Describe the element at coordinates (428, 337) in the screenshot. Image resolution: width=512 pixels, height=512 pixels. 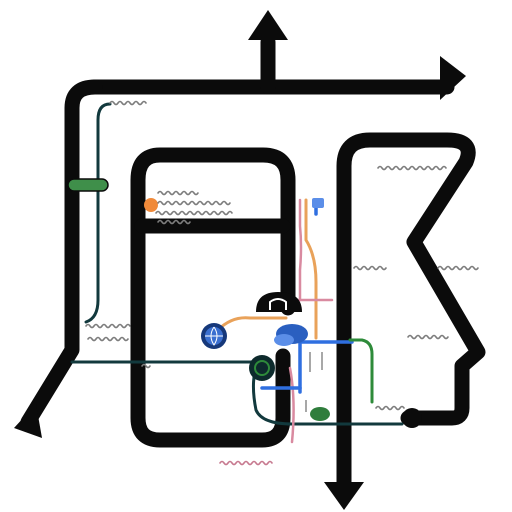
I see `label-scribble-right-low` at that location.